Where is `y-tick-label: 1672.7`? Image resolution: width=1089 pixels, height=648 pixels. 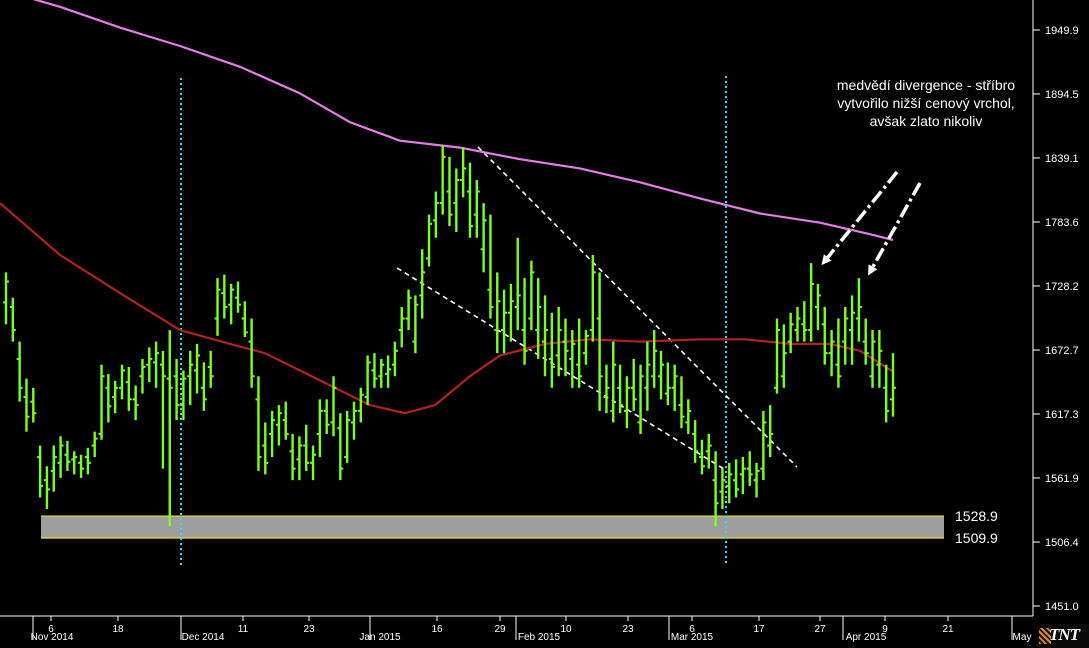
y-tick-label: 1672.7 is located at coordinates (1062, 351).